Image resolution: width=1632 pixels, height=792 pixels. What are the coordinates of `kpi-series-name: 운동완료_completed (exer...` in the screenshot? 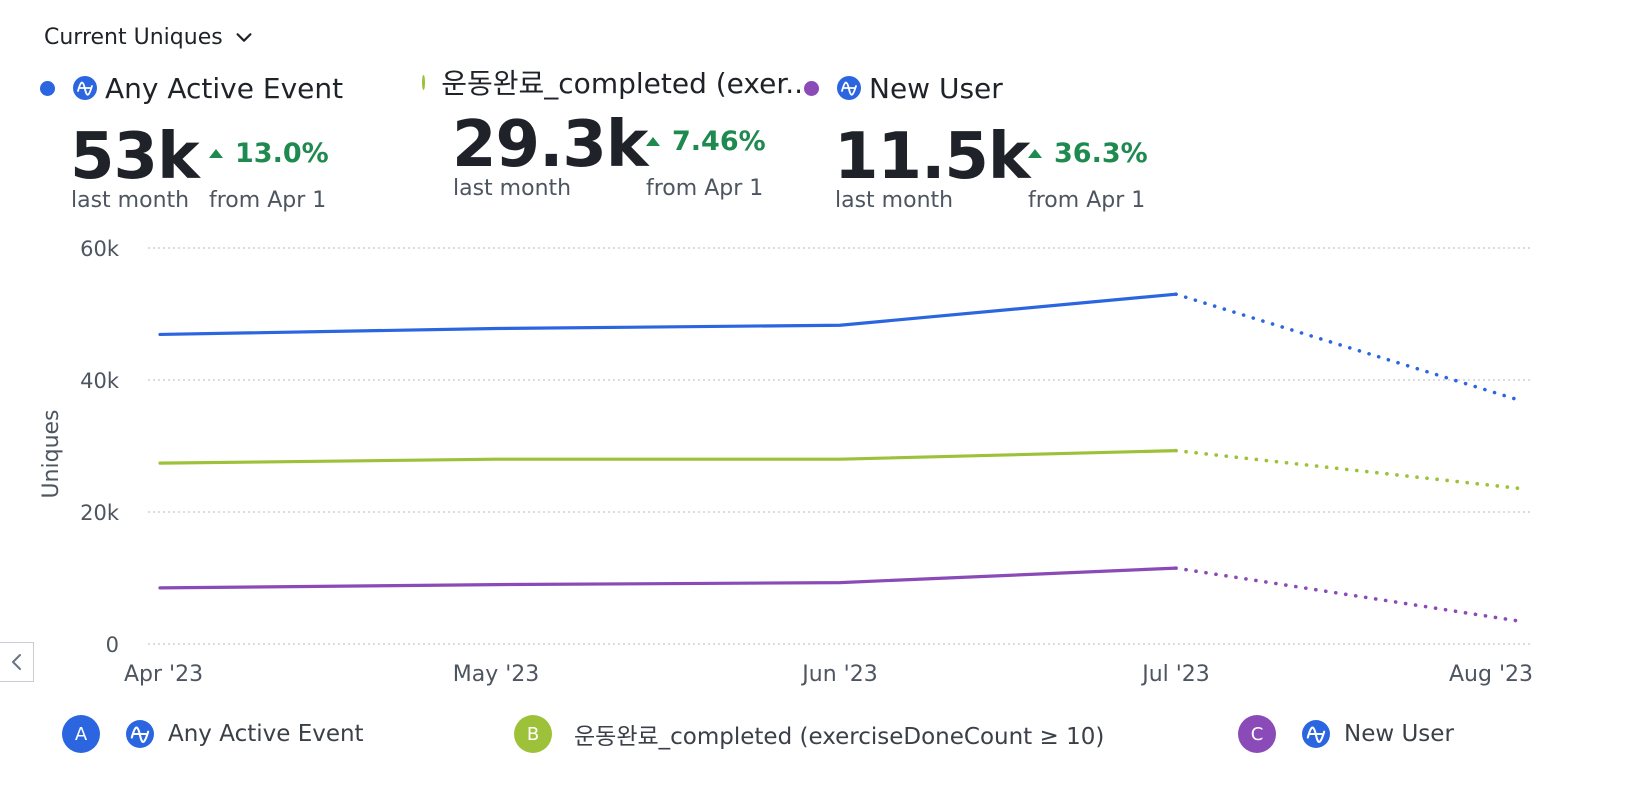 It's located at (626, 83).